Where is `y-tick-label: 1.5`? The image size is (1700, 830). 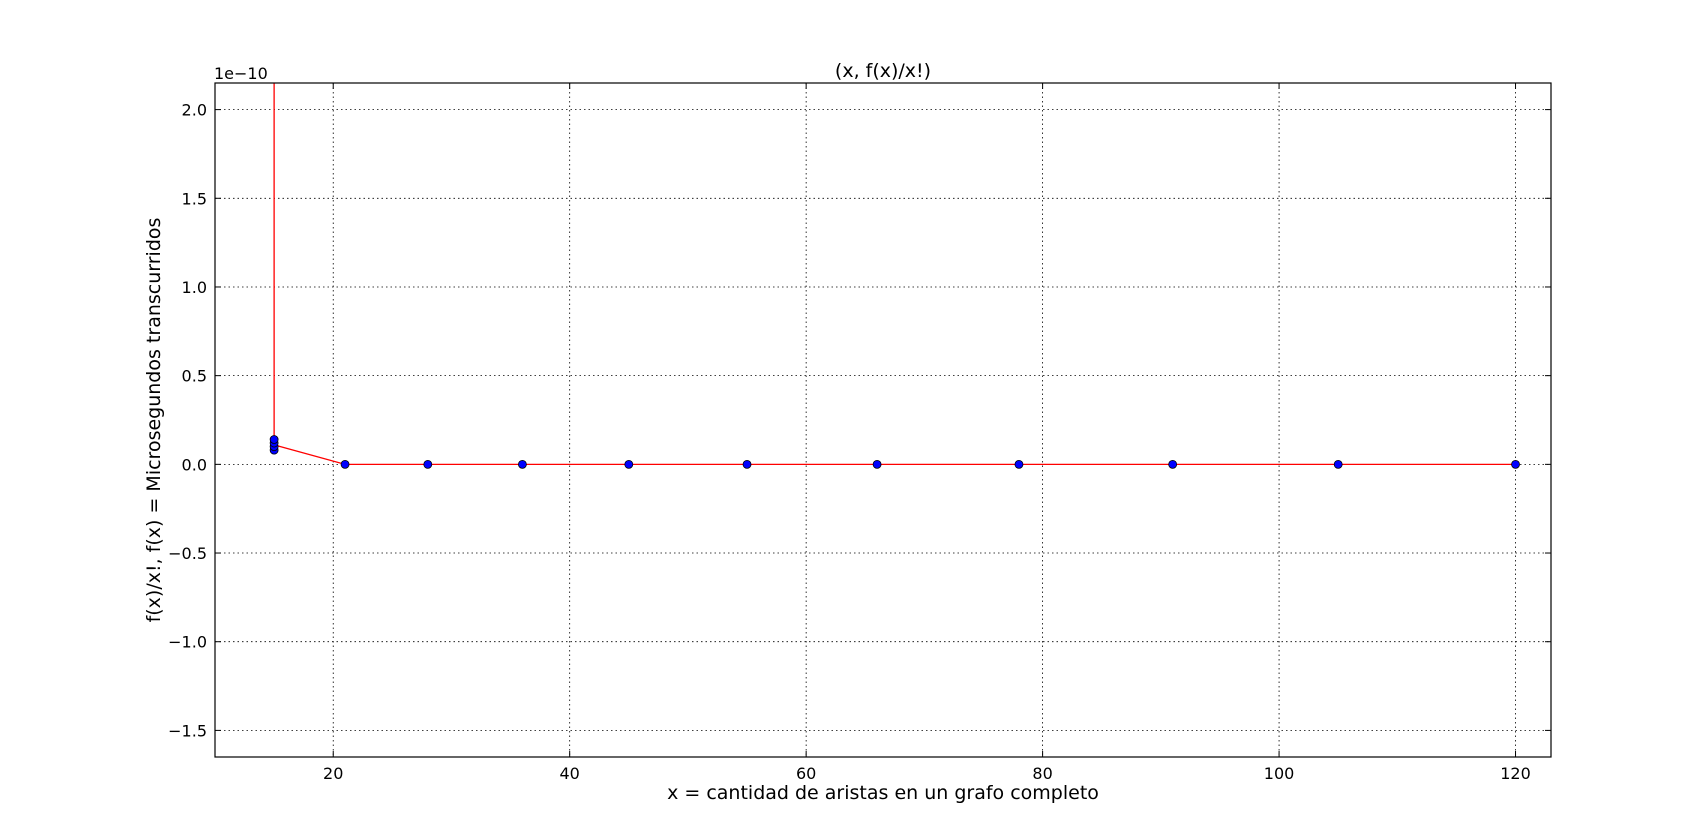
y-tick-label: 1.5 is located at coordinates (194, 198).